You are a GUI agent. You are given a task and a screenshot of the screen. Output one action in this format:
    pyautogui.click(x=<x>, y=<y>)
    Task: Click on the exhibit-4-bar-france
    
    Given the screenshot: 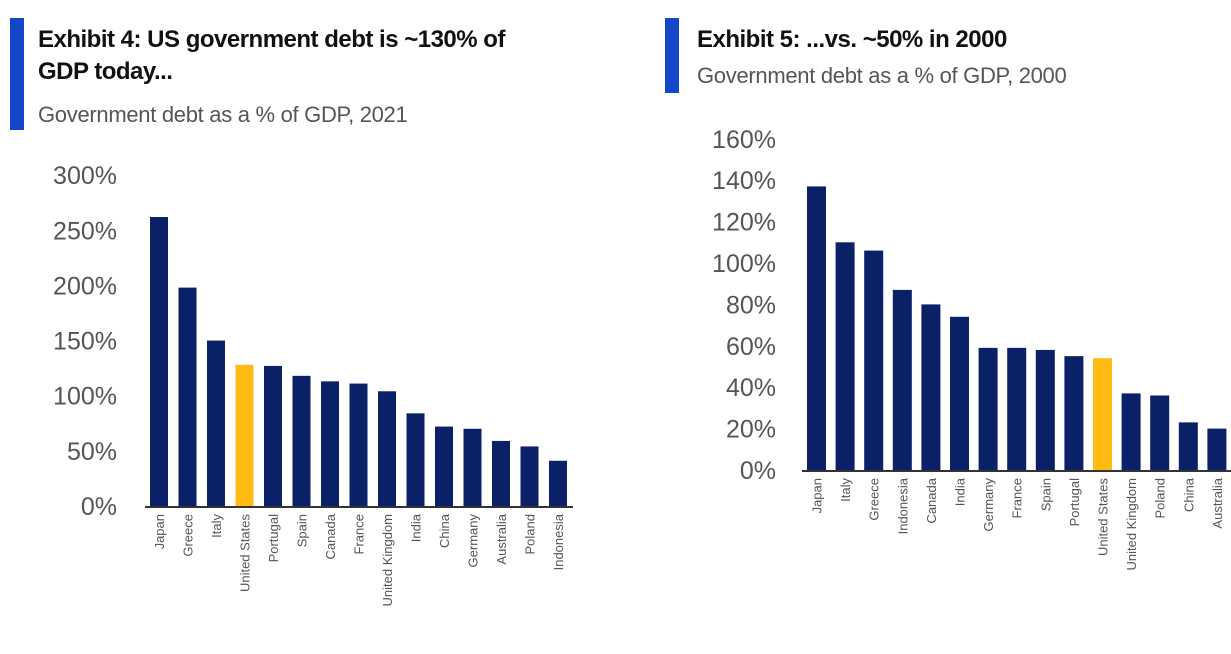 What is the action you would take?
    pyautogui.click(x=358, y=444)
    